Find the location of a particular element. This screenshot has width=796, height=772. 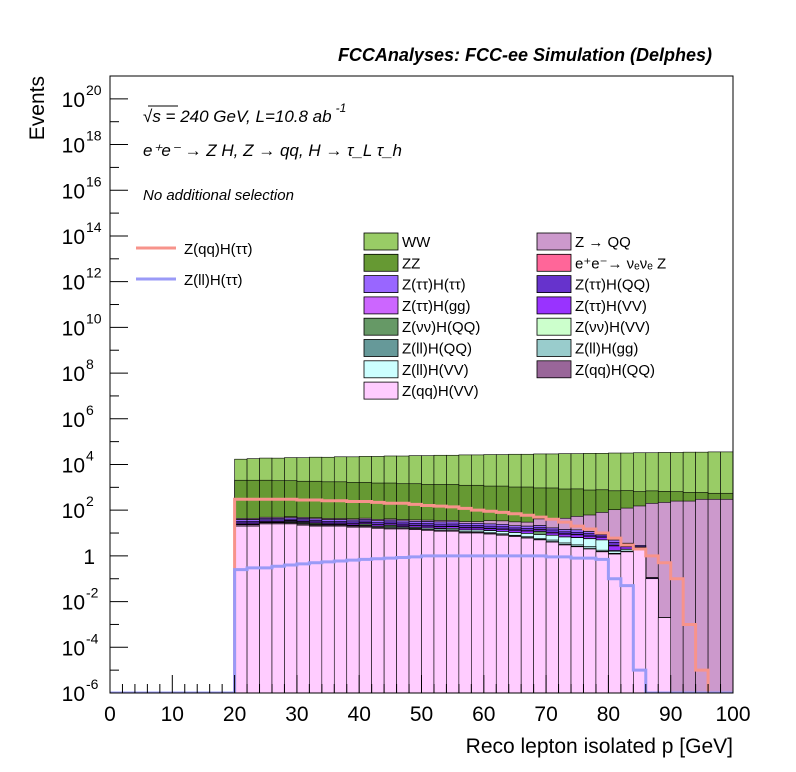

x-tick-label: 40 is located at coordinates (359, 714).